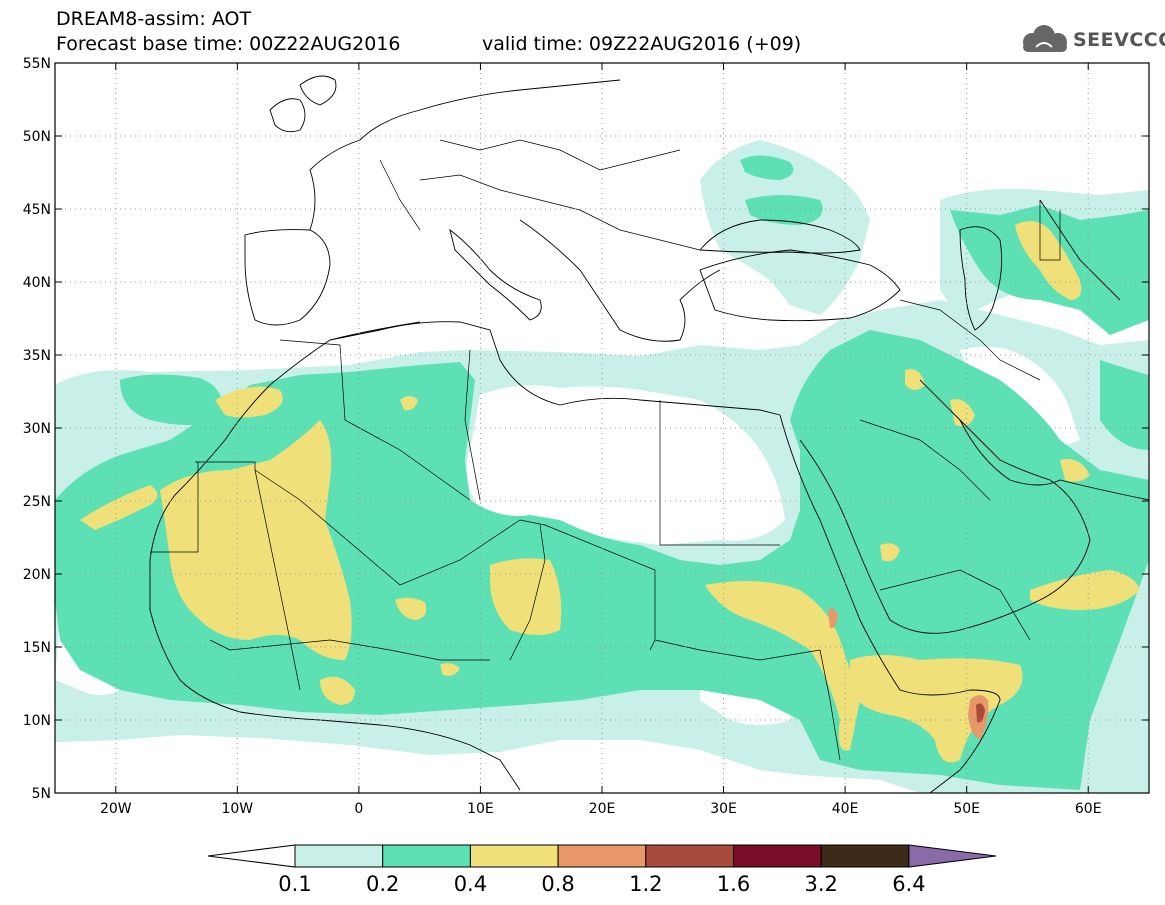 Image resolution: width=1165 pixels, height=905 pixels. I want to click on colorbar-label: 0.1, so click(295, 884).